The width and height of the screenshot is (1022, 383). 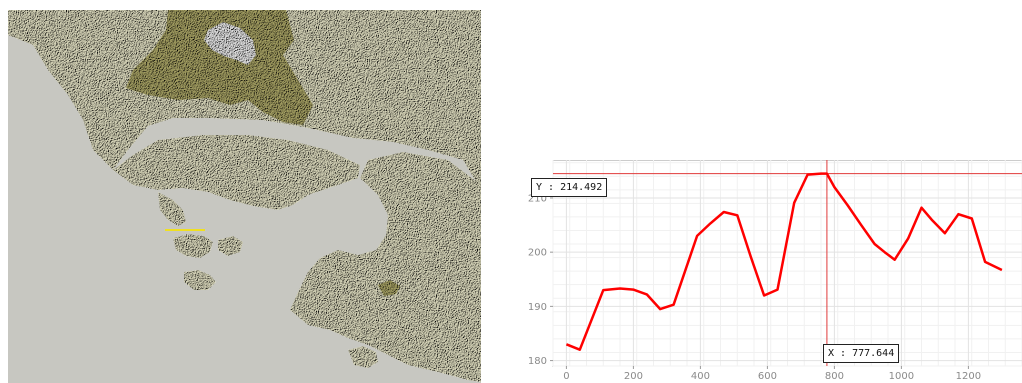 What do you see at coordinates (700, 376) in the screenshot?
I see `x-tick-label: 400` at bounding box center [700, 376].